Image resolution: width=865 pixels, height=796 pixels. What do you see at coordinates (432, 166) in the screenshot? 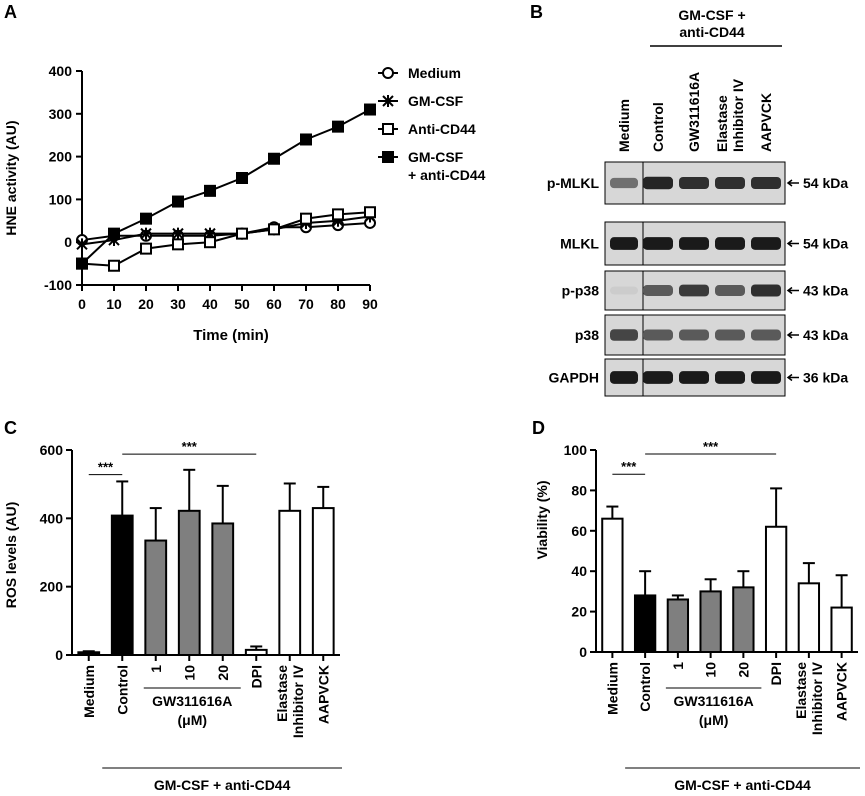
I see `chart-a-legend-entry: GM-CSF + anti-CD44` at bounding box center [432, 166].